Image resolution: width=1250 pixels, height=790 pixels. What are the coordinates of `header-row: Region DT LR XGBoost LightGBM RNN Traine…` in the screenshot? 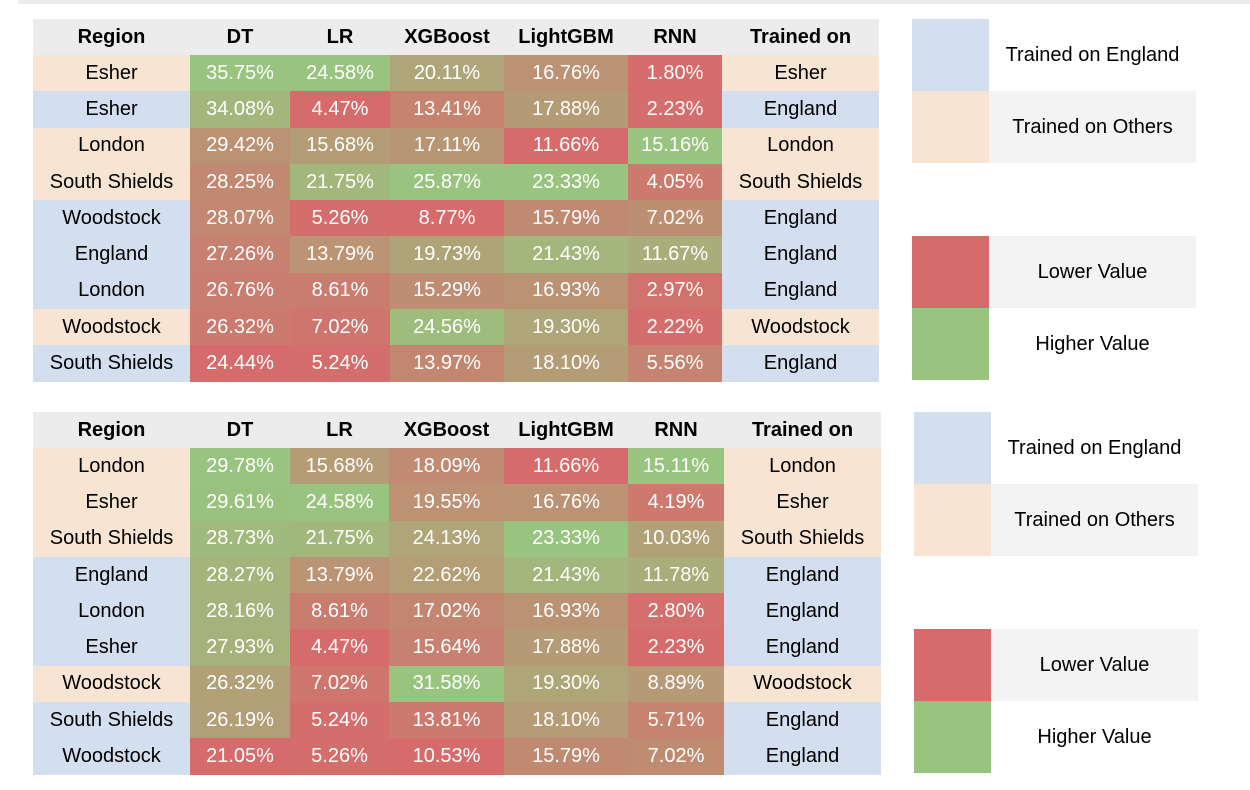 It's located at (457, 430).